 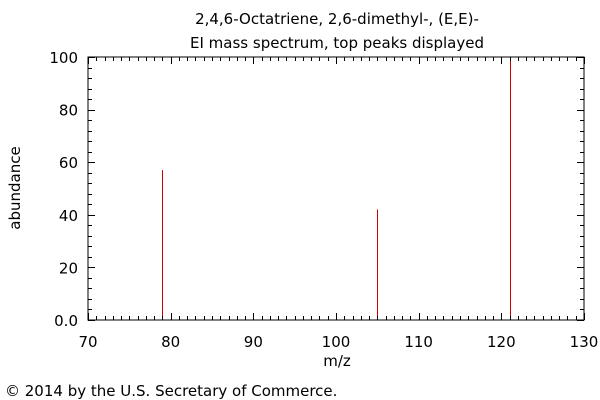 I want to click on y-tick-label: 60, so click(x=68, y=163).